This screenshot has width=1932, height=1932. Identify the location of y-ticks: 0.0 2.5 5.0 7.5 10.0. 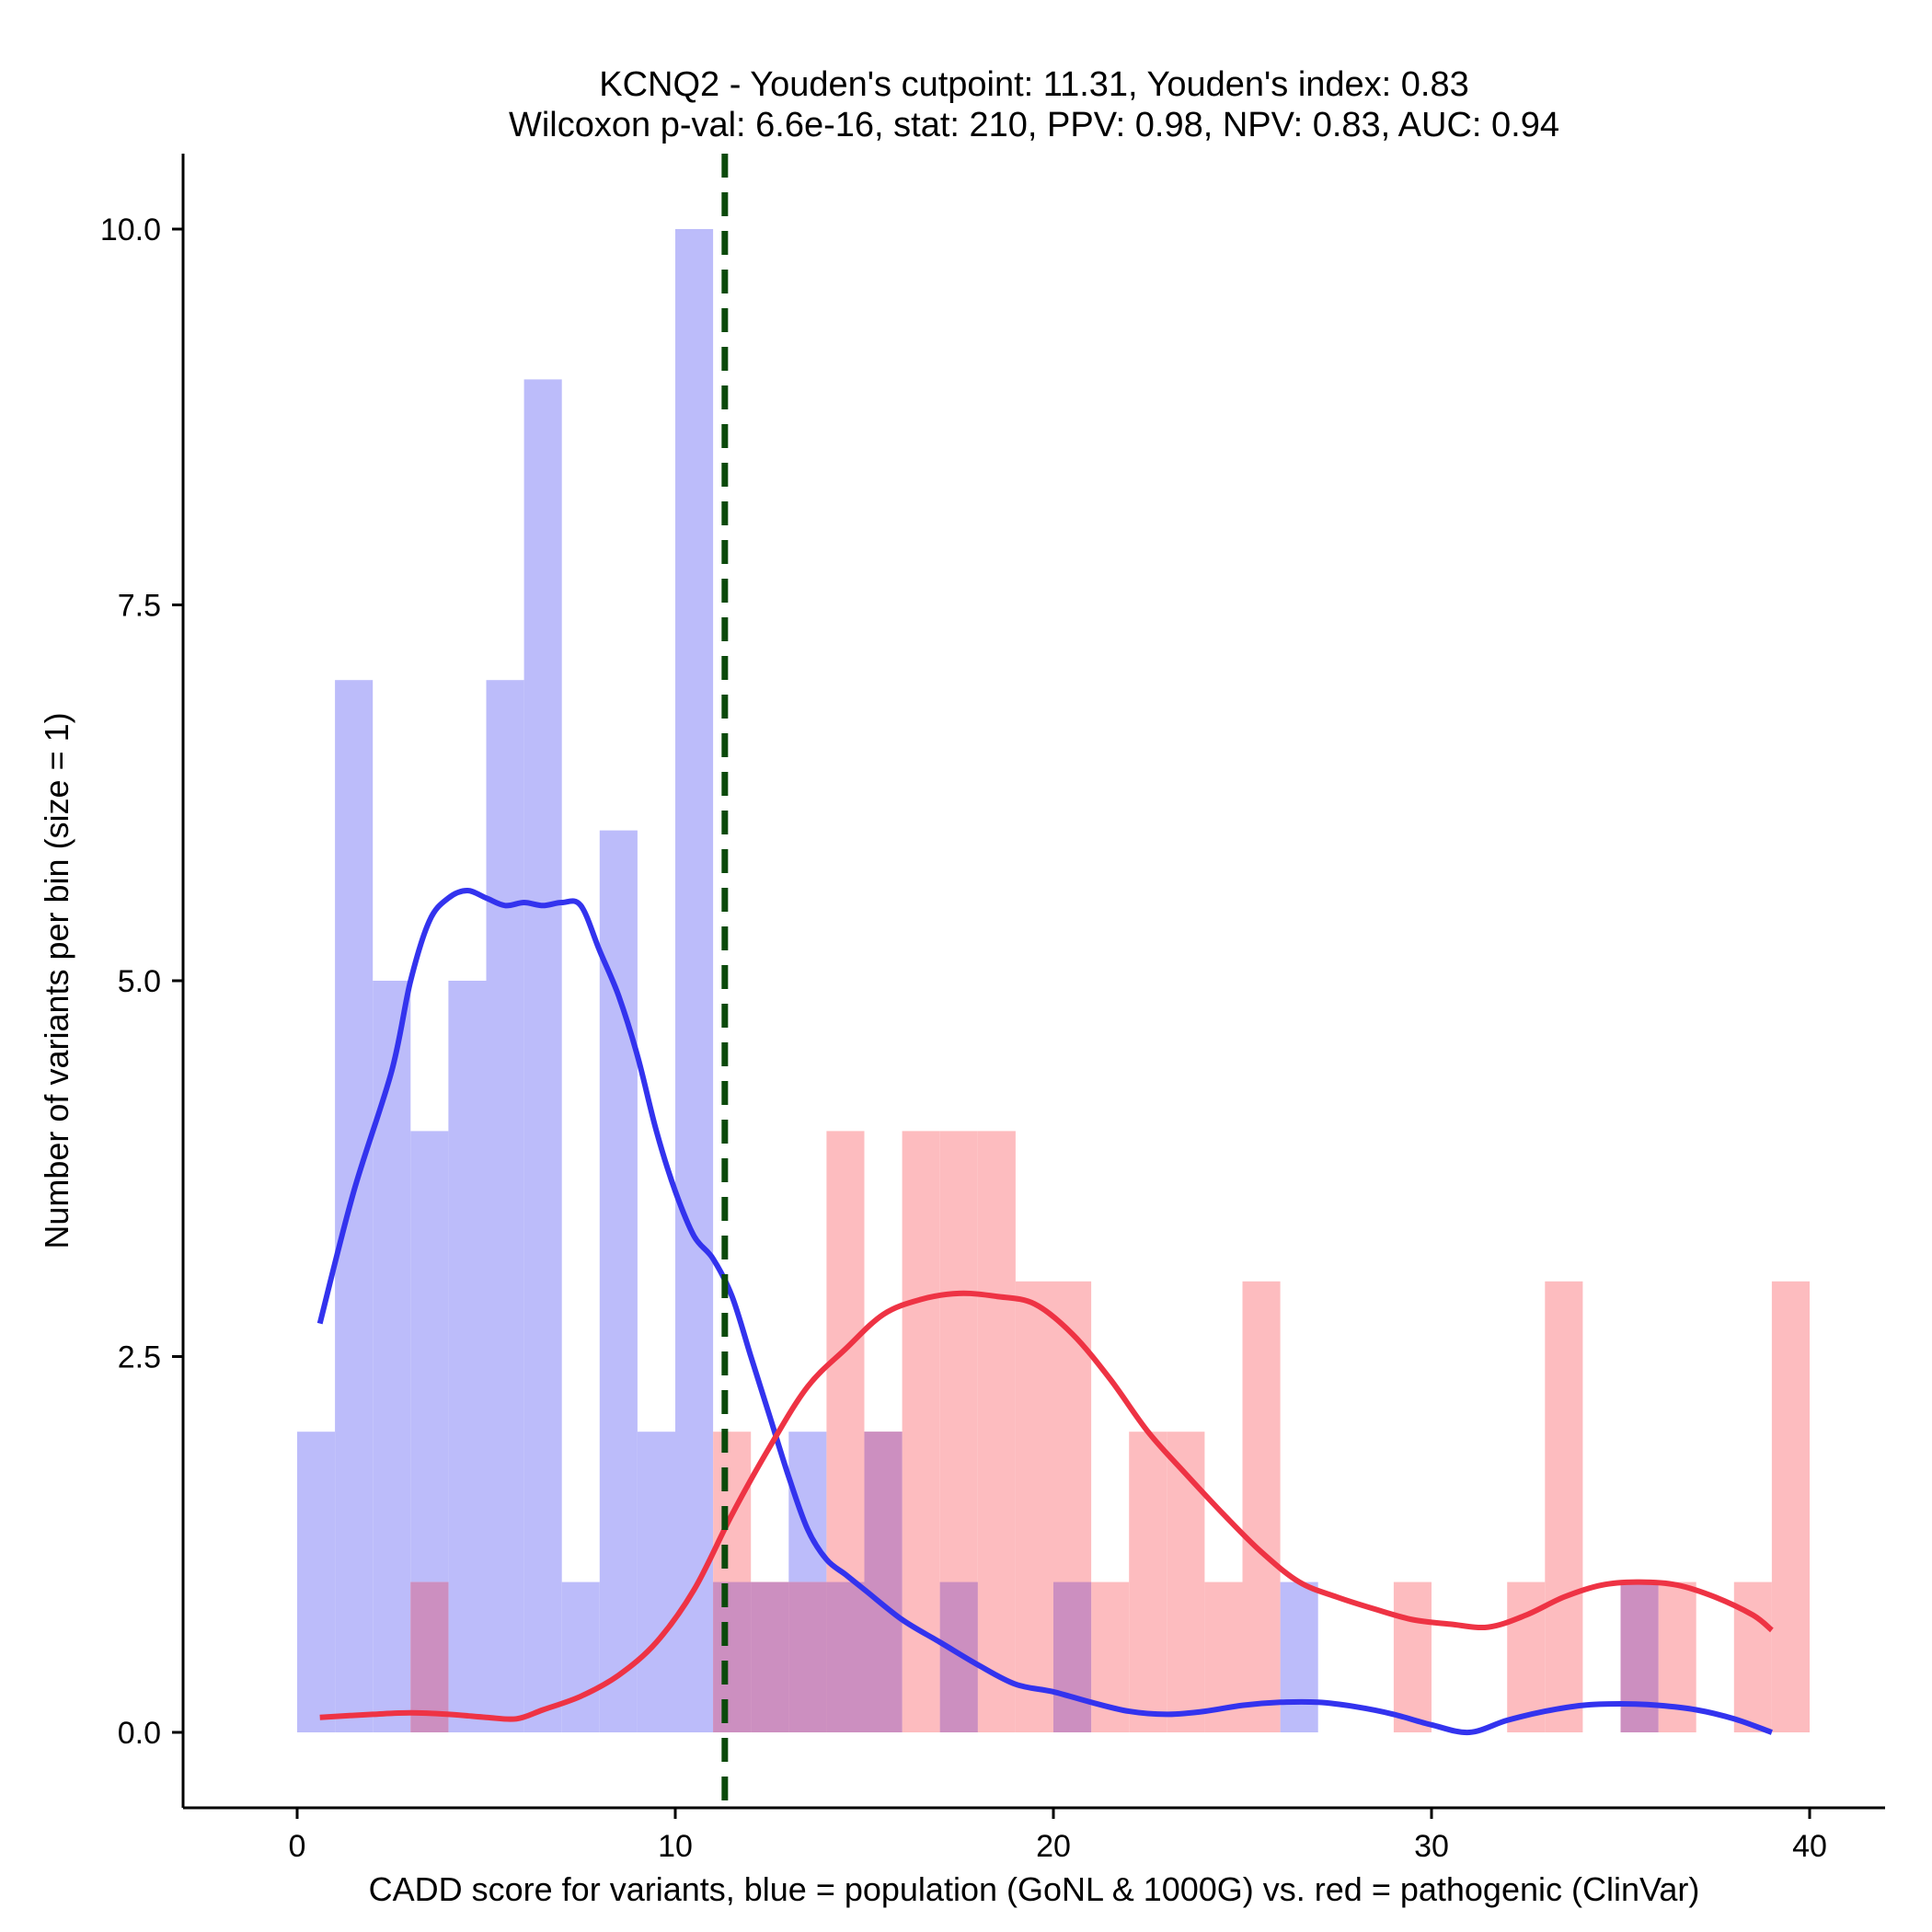
(141, 982).